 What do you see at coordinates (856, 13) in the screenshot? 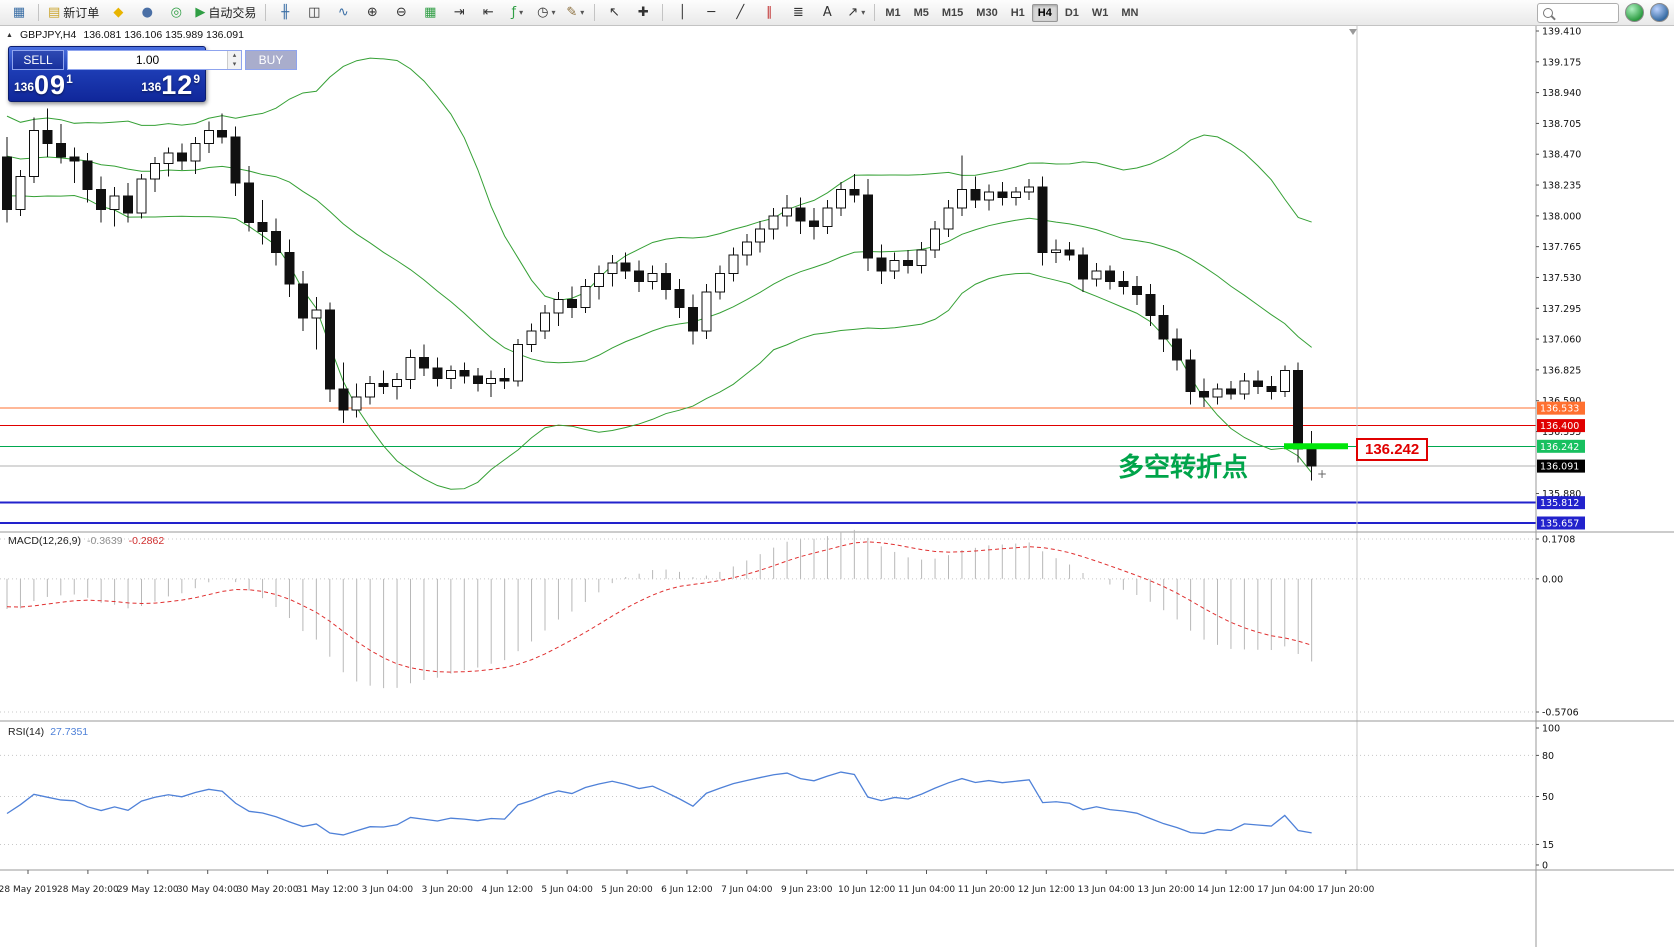
I see `arrows-button: ↗ ▾` at bounding box center [856, 13].